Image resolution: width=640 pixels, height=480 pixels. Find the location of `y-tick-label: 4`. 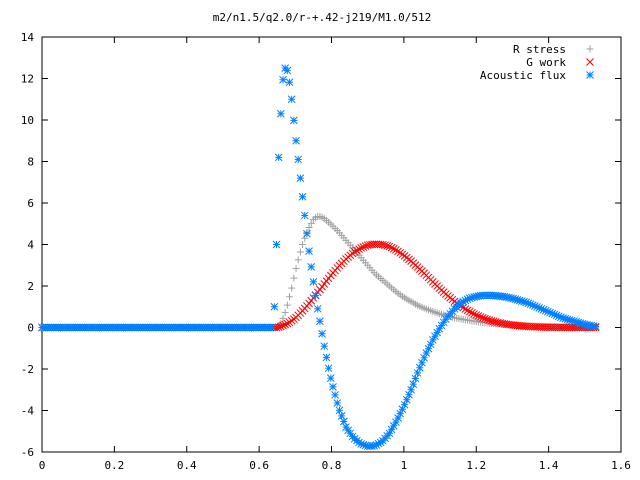

y-tick-label: 4 is located at coordinates (30, 245).